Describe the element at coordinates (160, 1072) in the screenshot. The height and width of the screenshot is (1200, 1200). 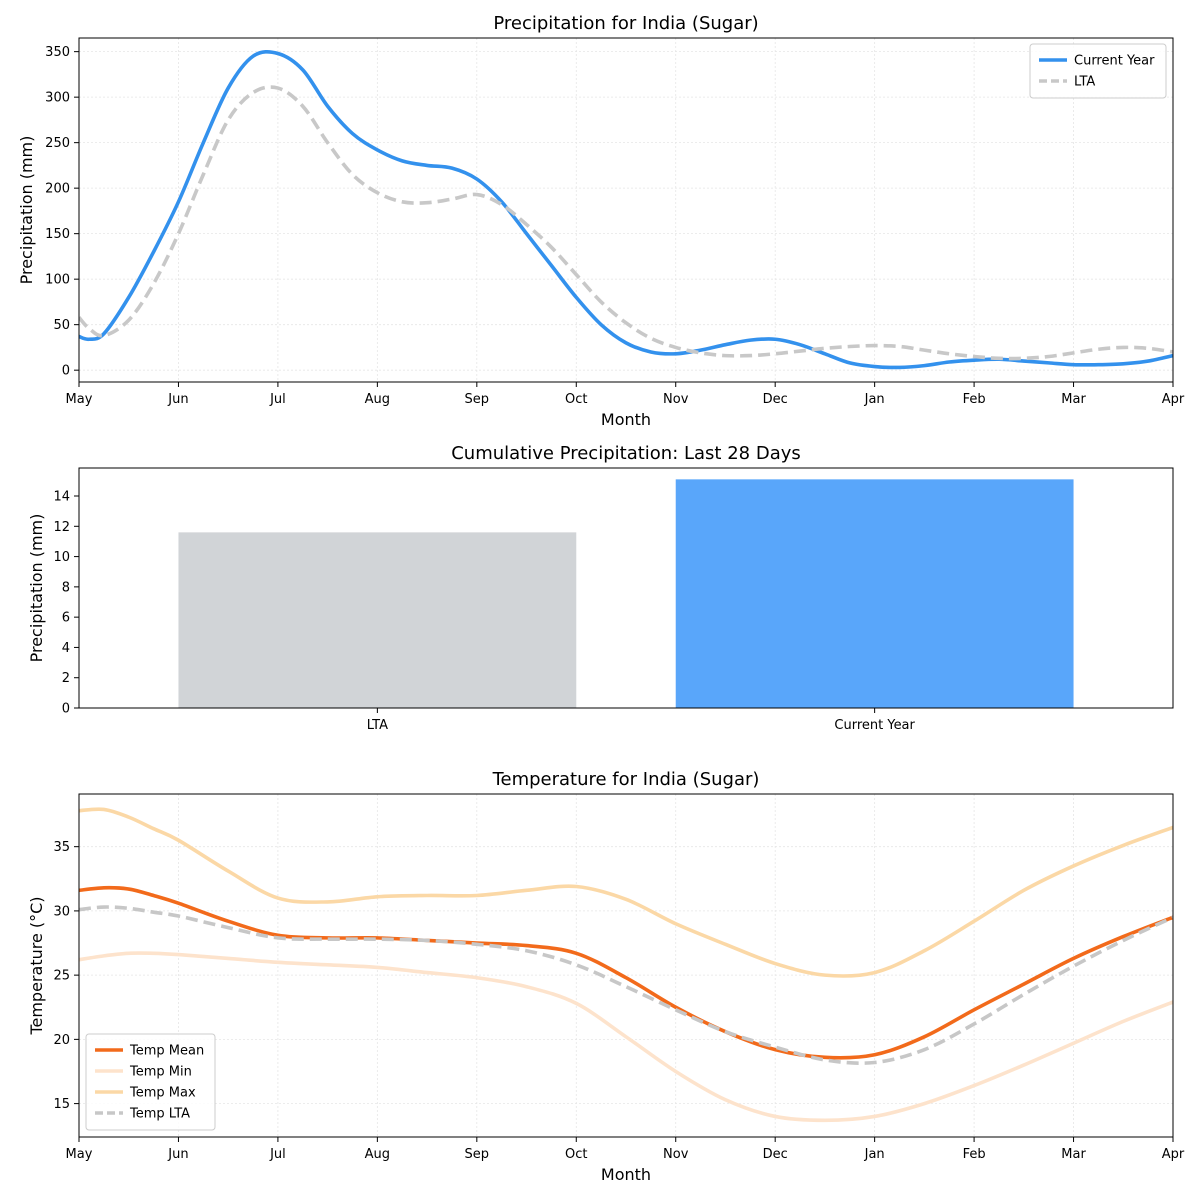
I see `legend-label-1: Temp Min` at that location.